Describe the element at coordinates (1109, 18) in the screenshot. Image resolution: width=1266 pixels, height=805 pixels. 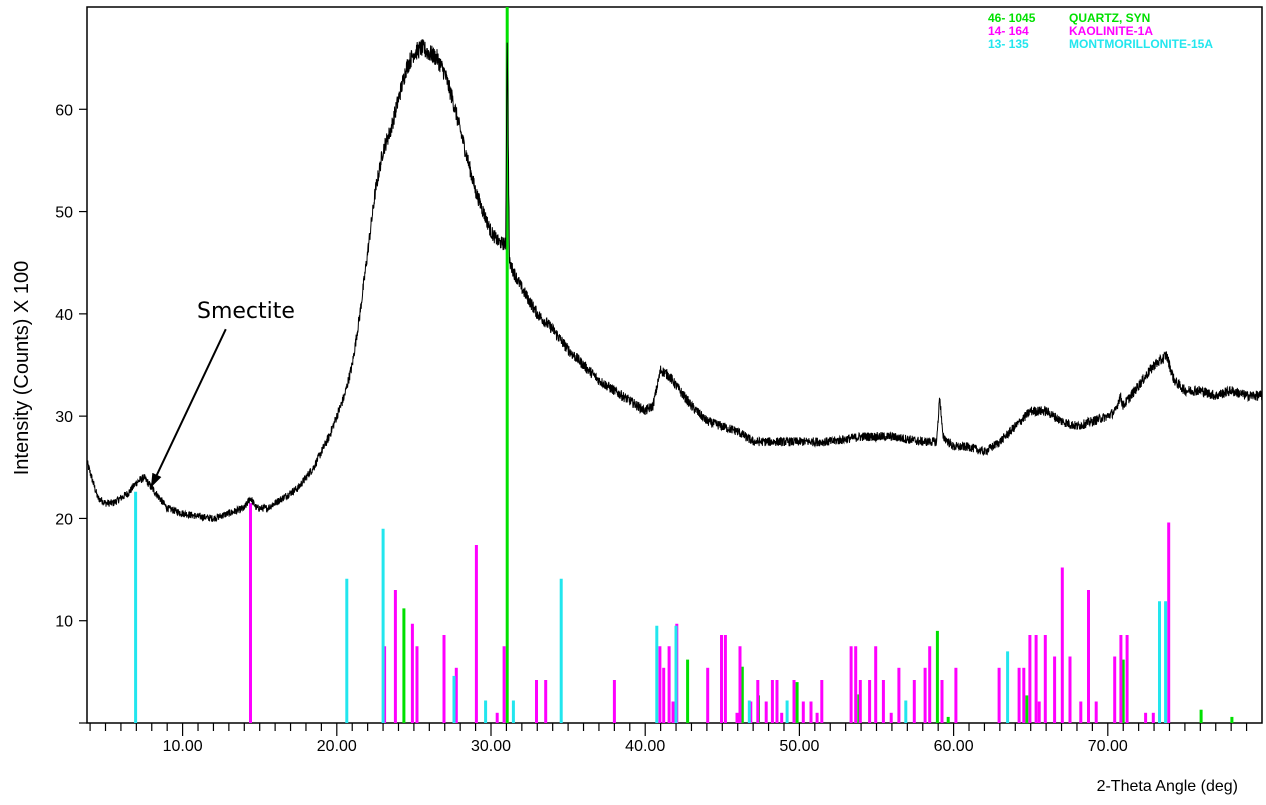
I see `legend-name: QUARTZ, SYN` at that location.